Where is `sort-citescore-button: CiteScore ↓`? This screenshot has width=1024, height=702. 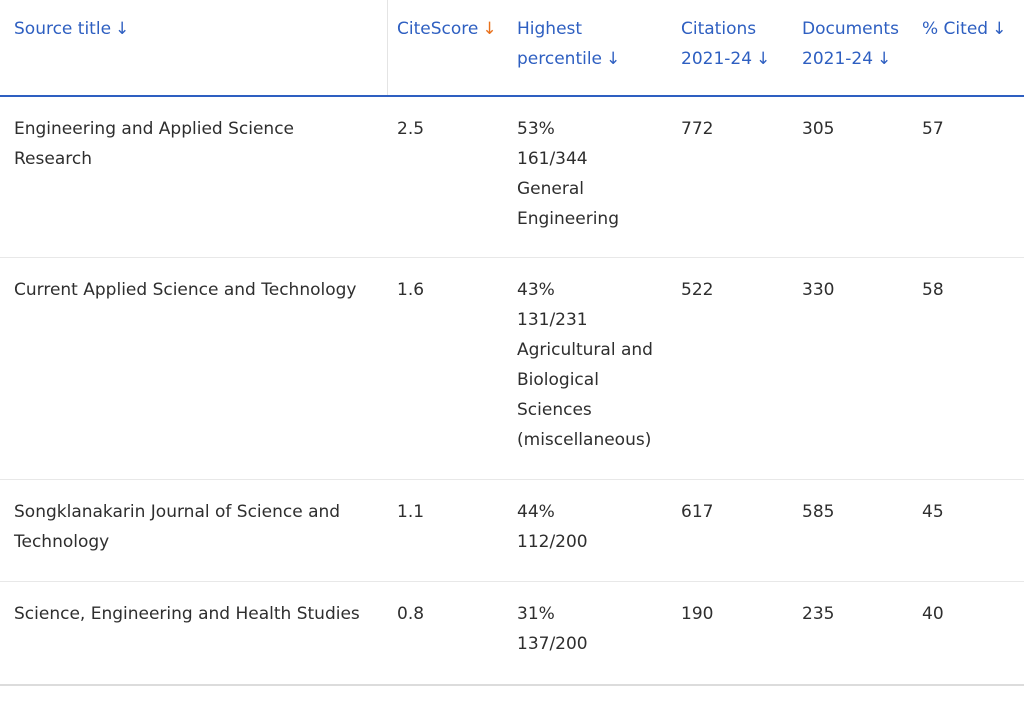 sort-citescore-button: CiteScore ↓ is located at coordinates (447, 29).